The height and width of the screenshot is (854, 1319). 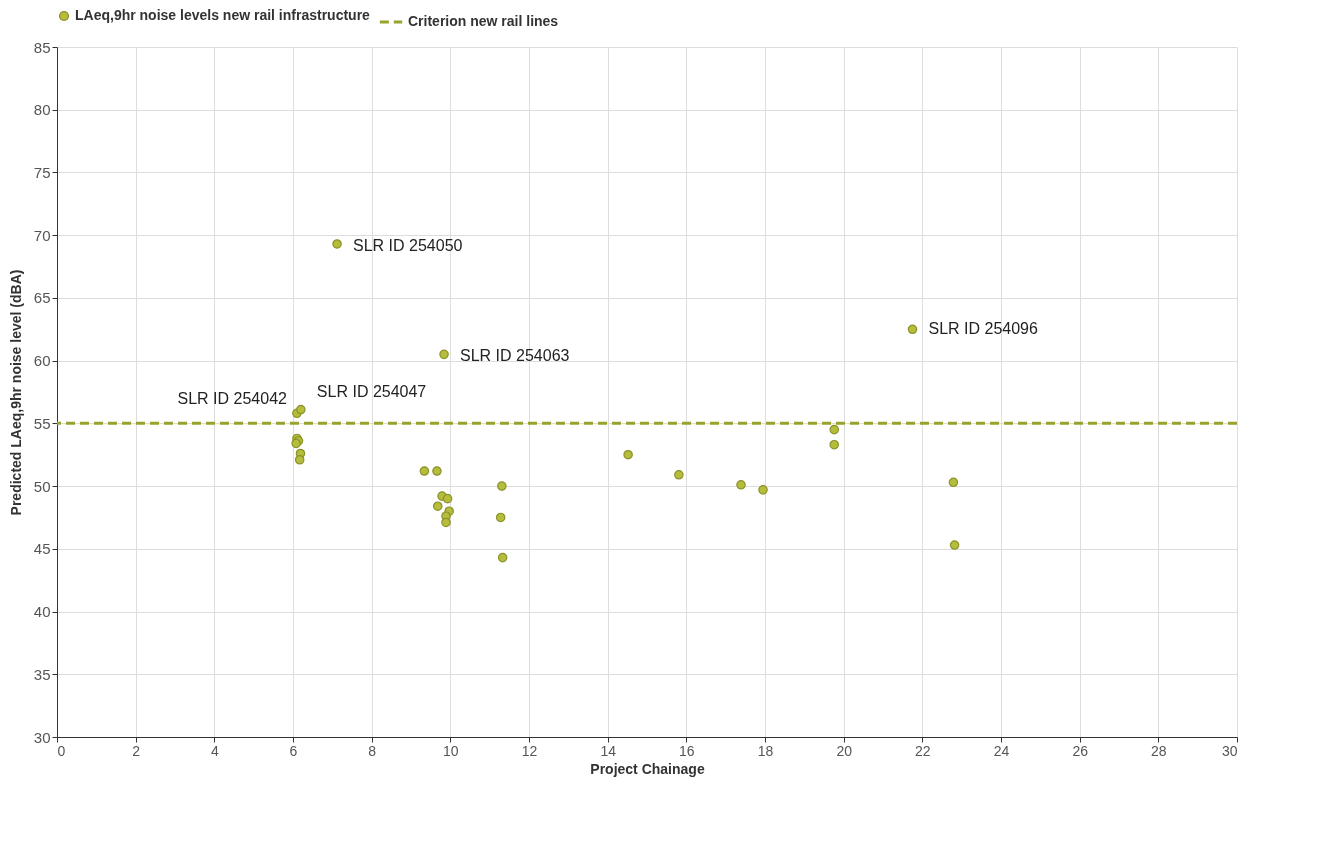 What do you see at coordinates (451, 750) in the screenshot?
I see `x-tick-label: 10` at bounding box center [451, 750].